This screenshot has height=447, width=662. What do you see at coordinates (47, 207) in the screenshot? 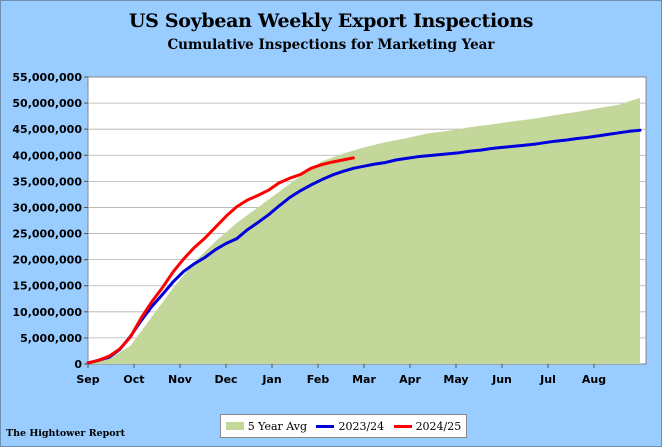
I see `y-tick-label-6: 30,000,000` at bounding box center [47, 207].